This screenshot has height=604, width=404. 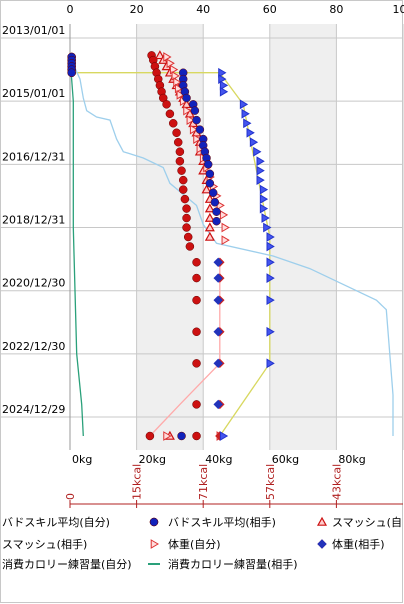 What do you see at coordinates (196, 300) in the screenshot?
I see `marker-s0-p32` at bounding box center [196, 300].